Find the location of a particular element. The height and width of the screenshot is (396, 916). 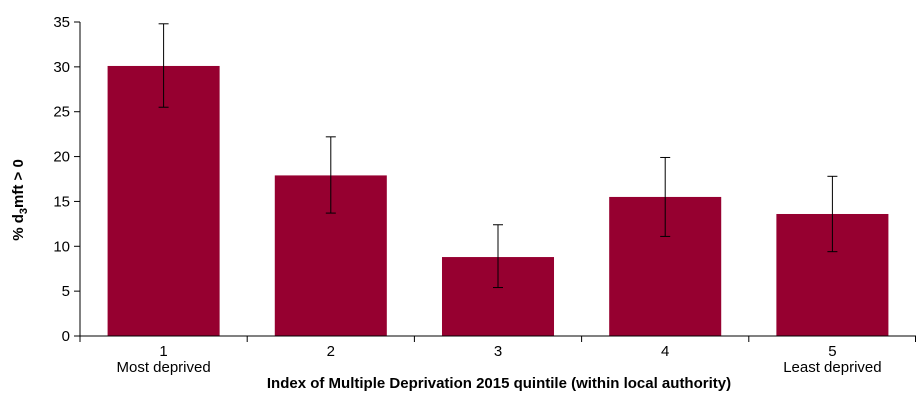

x-category-sublabel: Most deprived is located at coordinates (163, 367).